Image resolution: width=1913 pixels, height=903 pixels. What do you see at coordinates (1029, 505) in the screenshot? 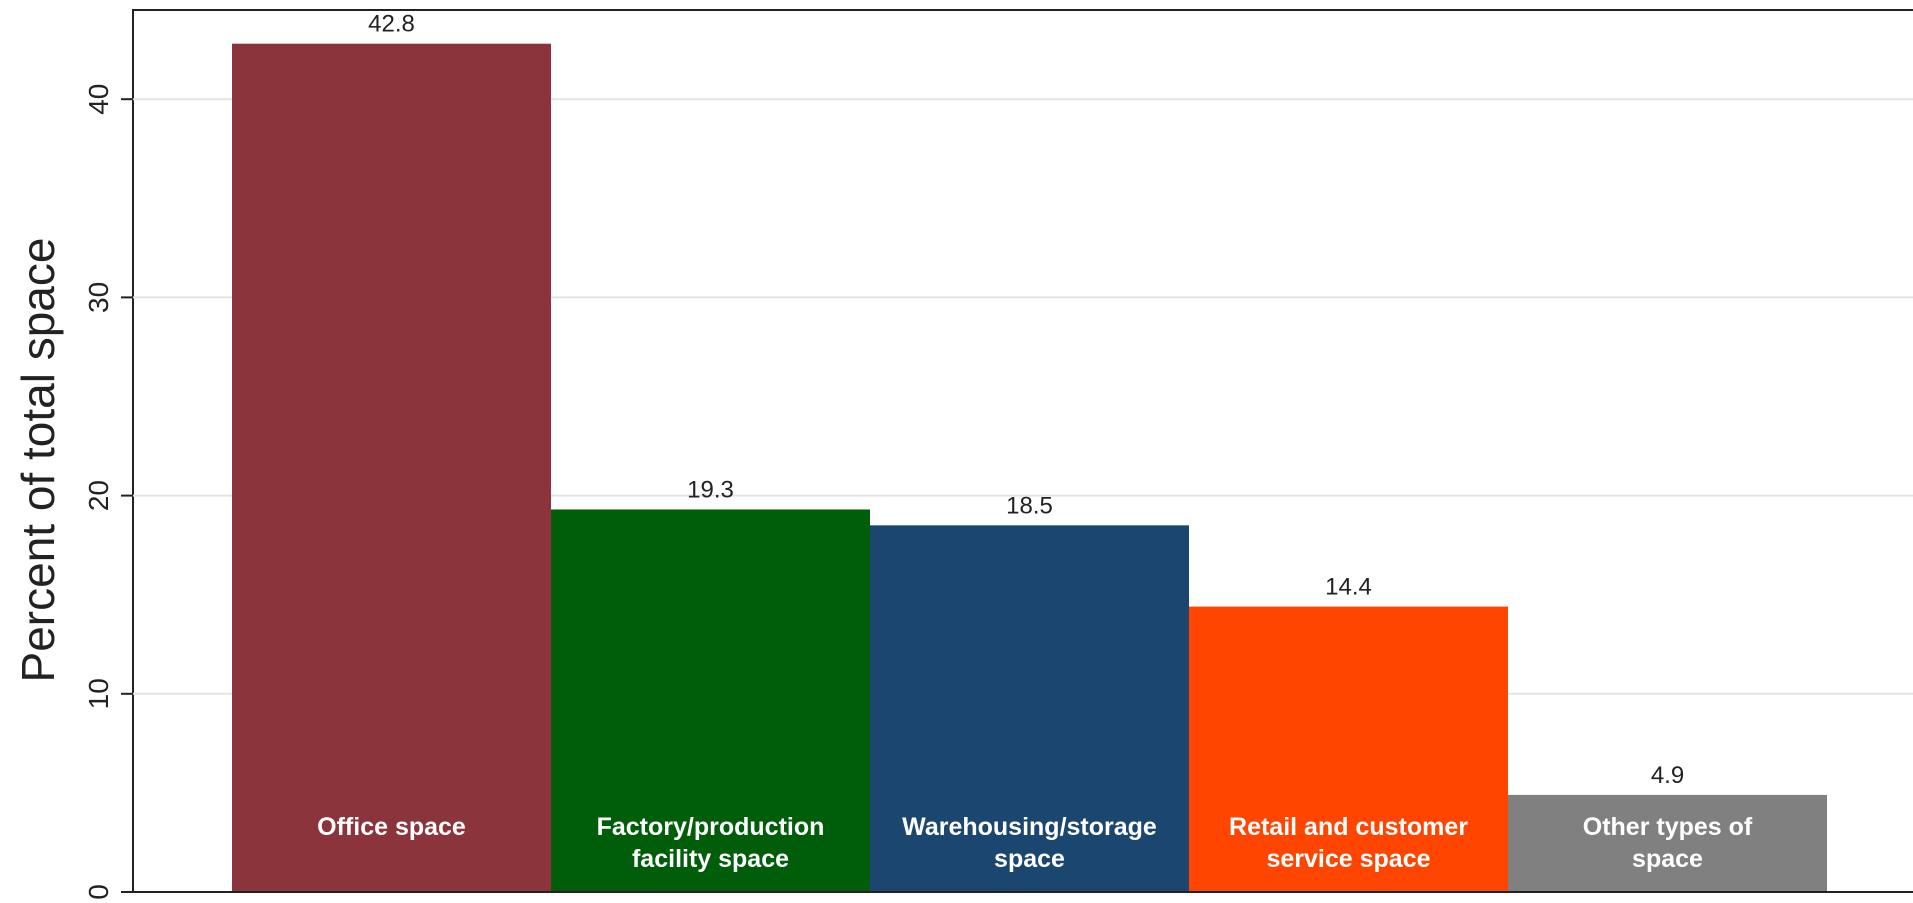
I see `value-label: 18.5` at bounding box center [1029, 505].